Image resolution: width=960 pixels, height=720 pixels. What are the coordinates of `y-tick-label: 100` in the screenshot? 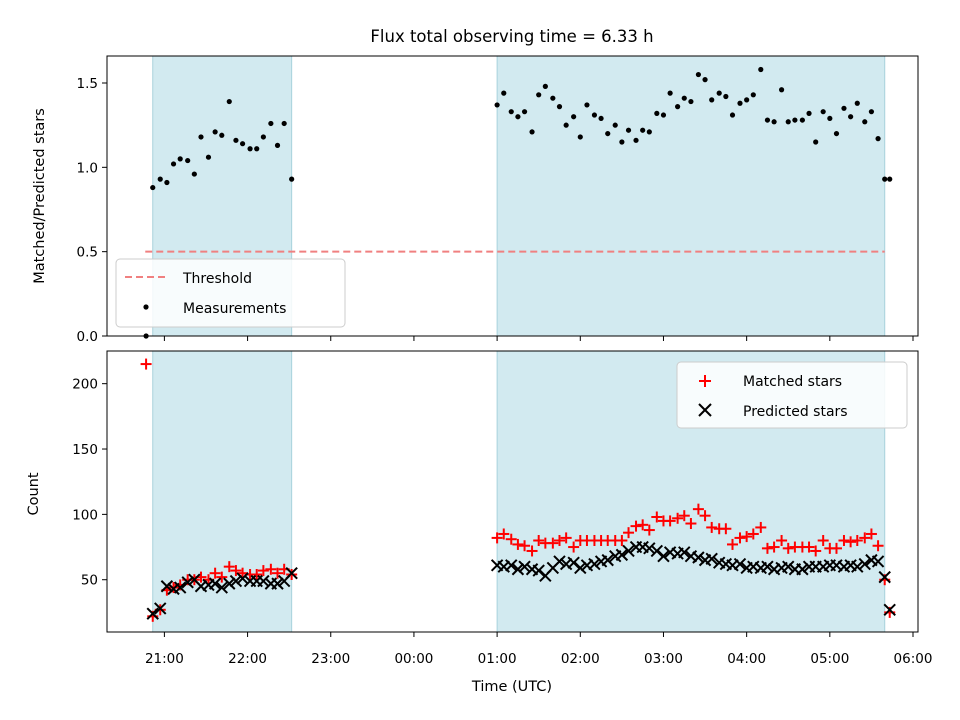 It's located at (85, 515).